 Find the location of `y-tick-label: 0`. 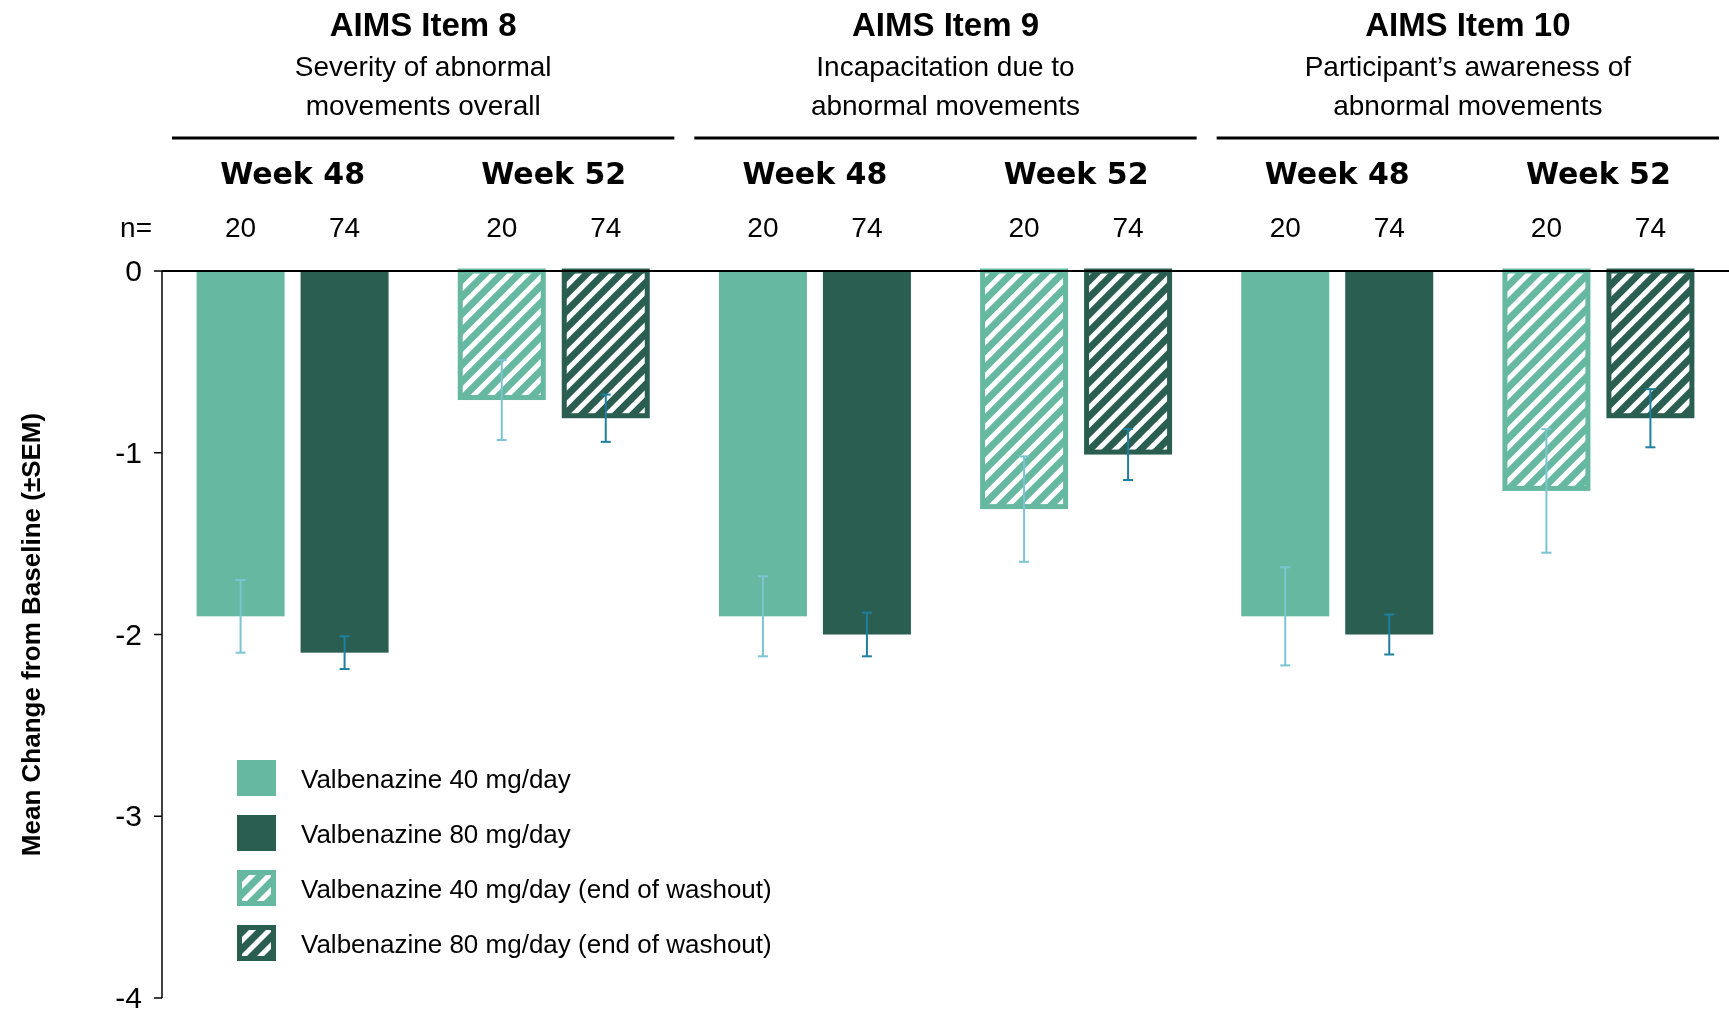

y-tick-label: 0 is located at coordinates (133, 270).